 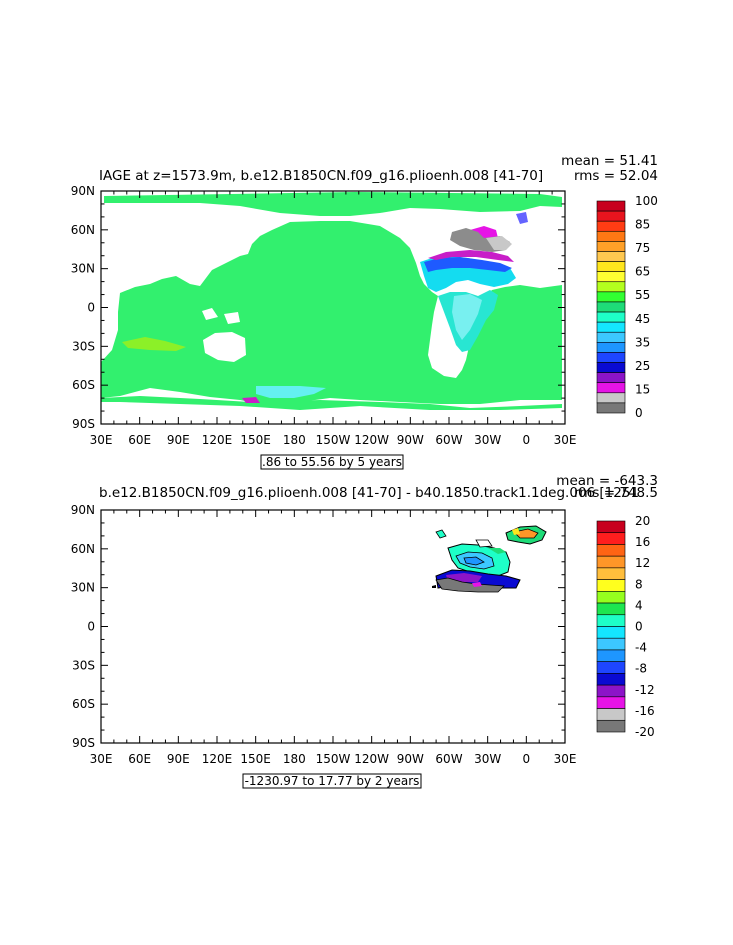 What do you see at coordinates (641, 669) in the screenshot?
I see `colorbar-label: -8` at bounding box center [641, 669].